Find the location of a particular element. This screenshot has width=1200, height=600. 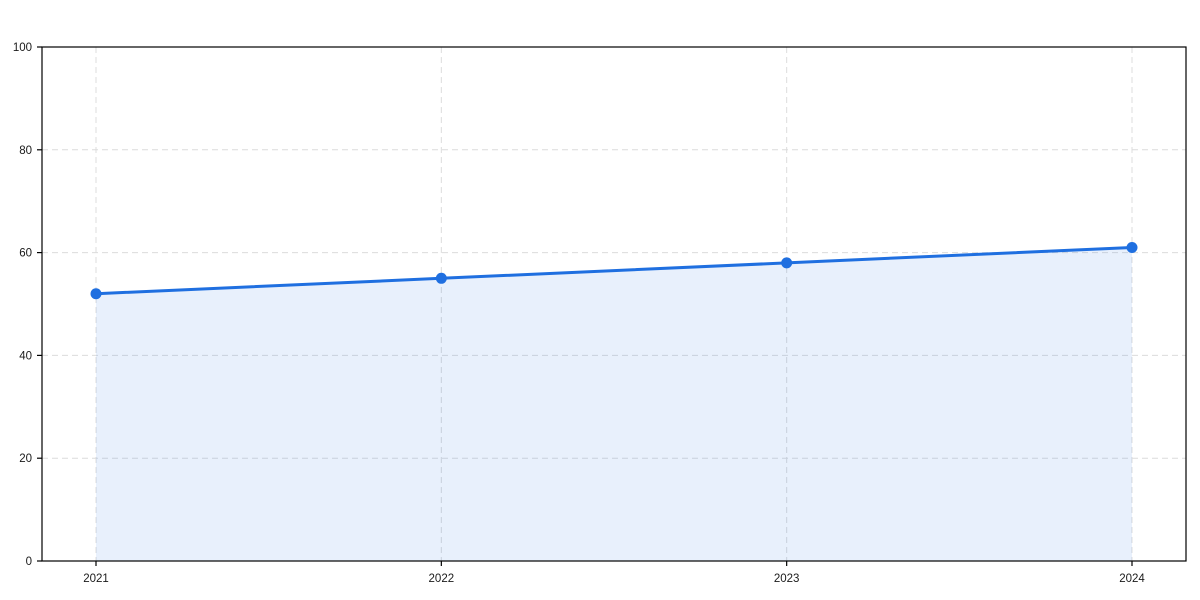

y-tick-label-60: 60 is located at coordinates (25, 254).